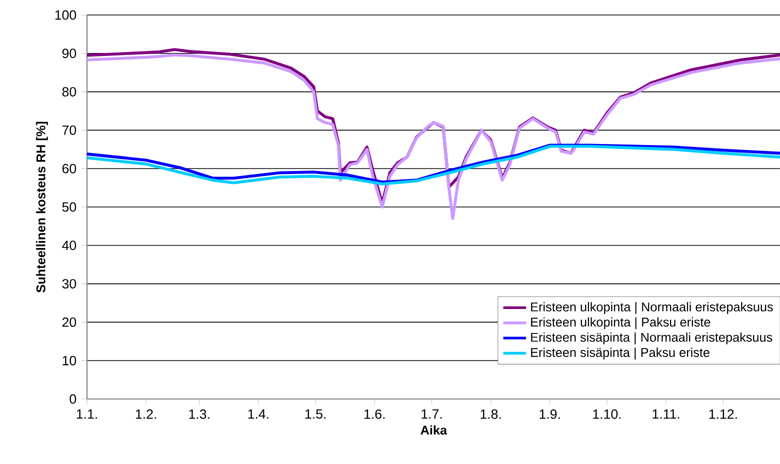 This screenshot has height=464, width=780. What do you see at coordinates (69, 245) in the screenshot?
I see `y-tick-label: 40` at bounding box center [69, 245].